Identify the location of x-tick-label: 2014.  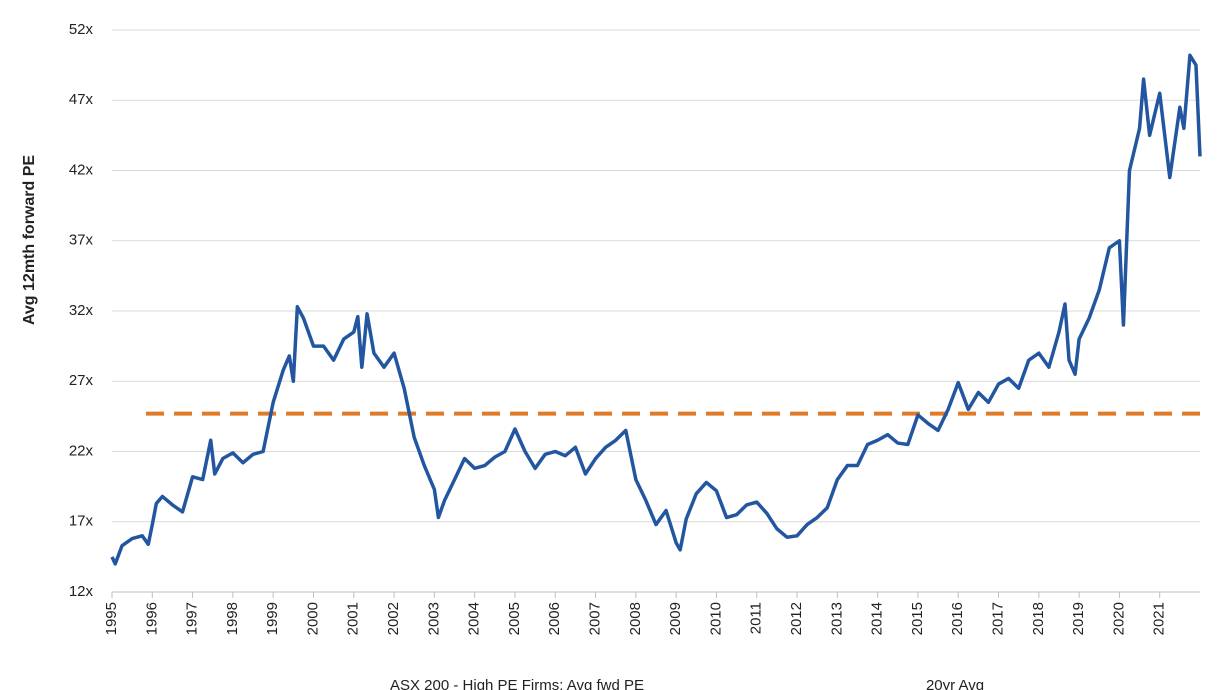
(877, 618).